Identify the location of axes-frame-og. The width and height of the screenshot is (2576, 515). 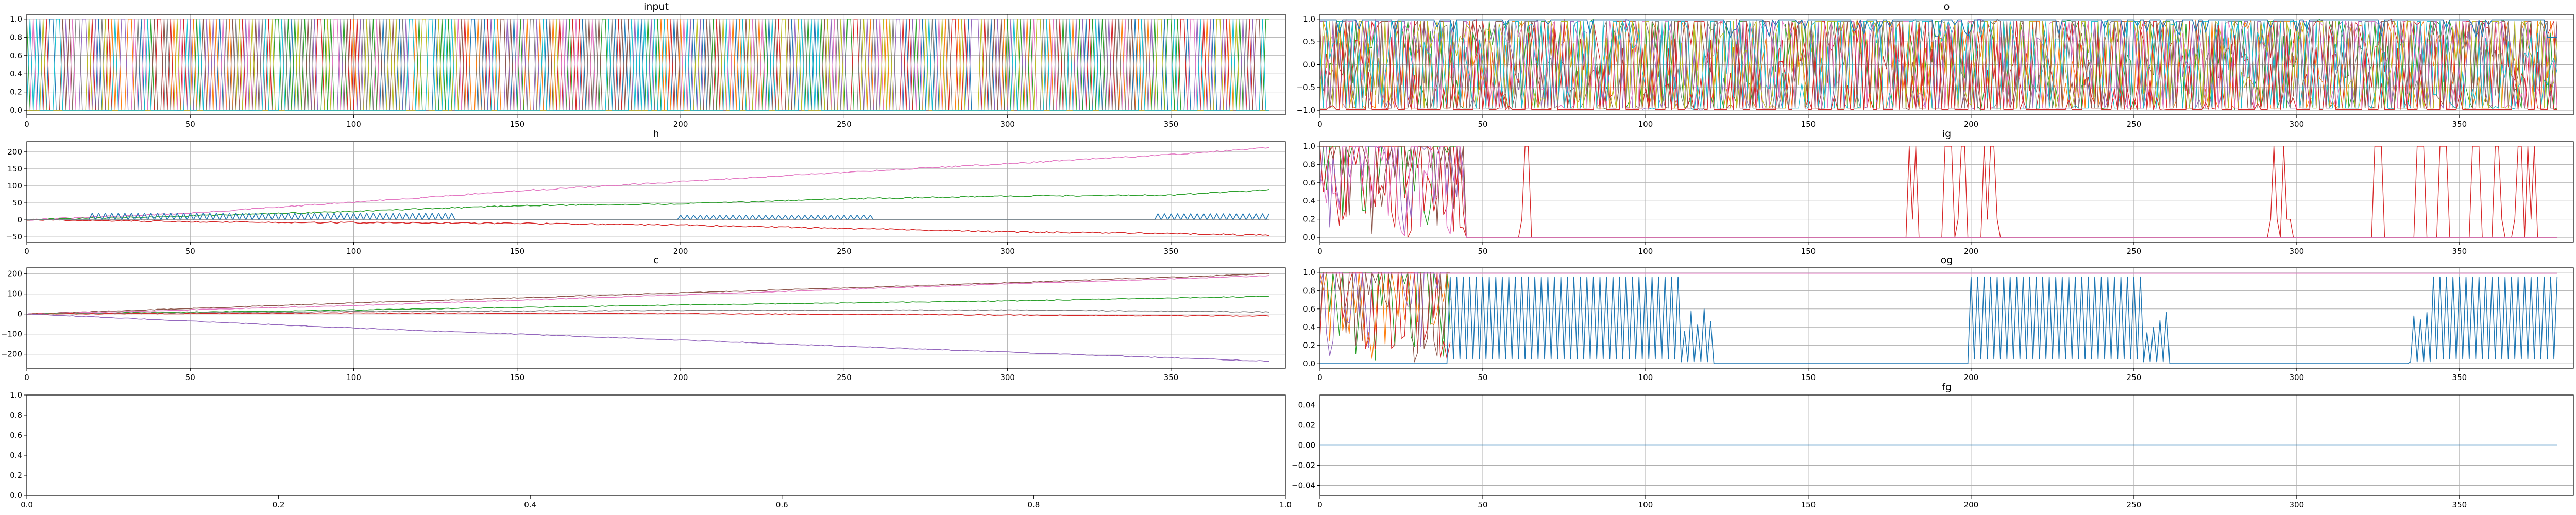
(1946, 318).